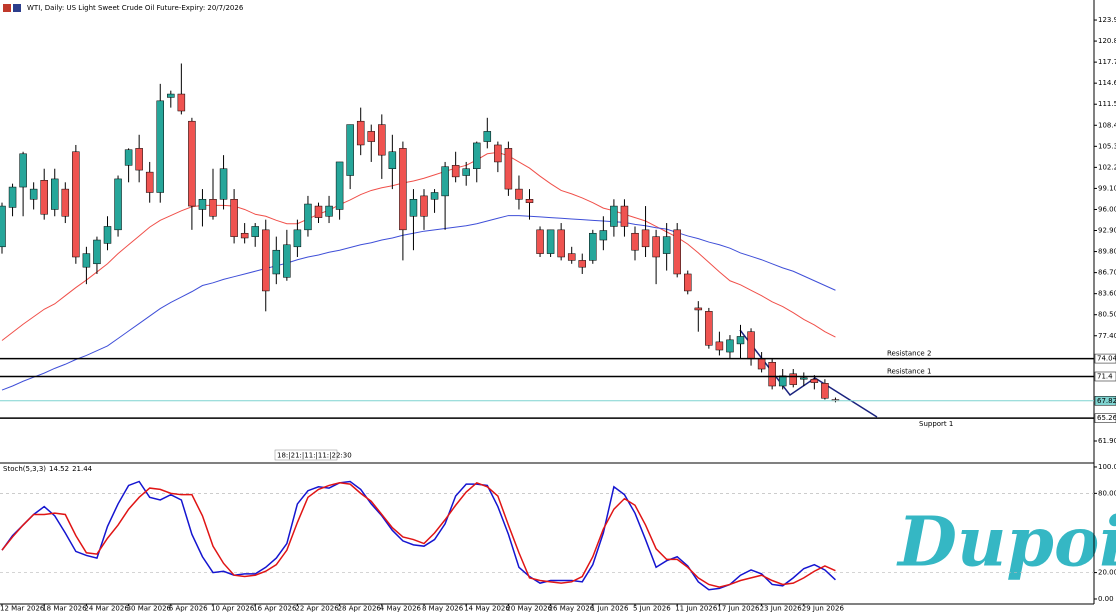  What do you see at coordinates (823, 608) in the screenshot?
I see `x-tick-label: 29 Jun 2026` at bounding box center [823, 608].